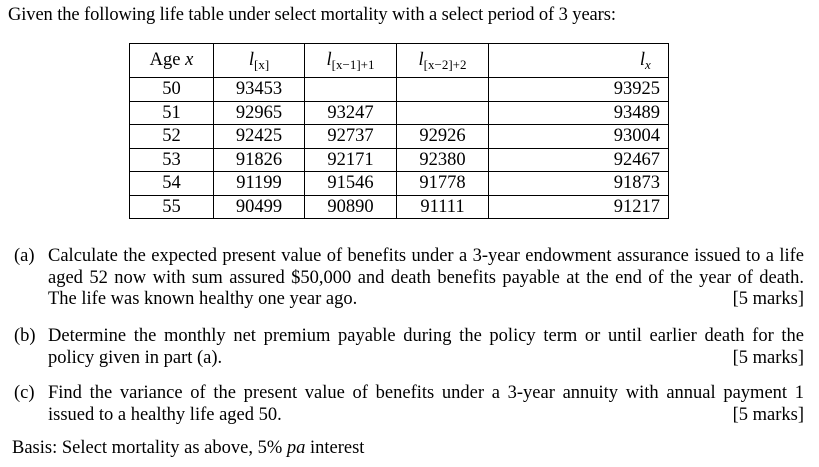  I want to click on cell-l-ultimate: 93925, so click(578, 89).